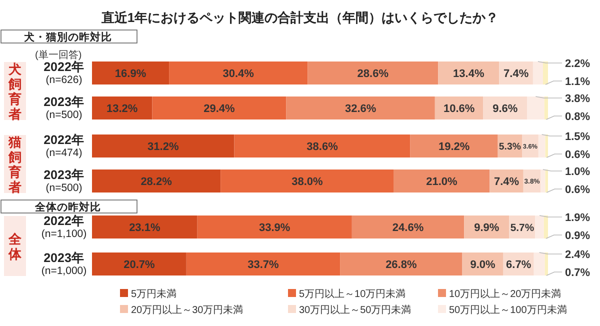 The image size is (600, 326). I want to click on data-label: 6.7%, so click(519, 265).